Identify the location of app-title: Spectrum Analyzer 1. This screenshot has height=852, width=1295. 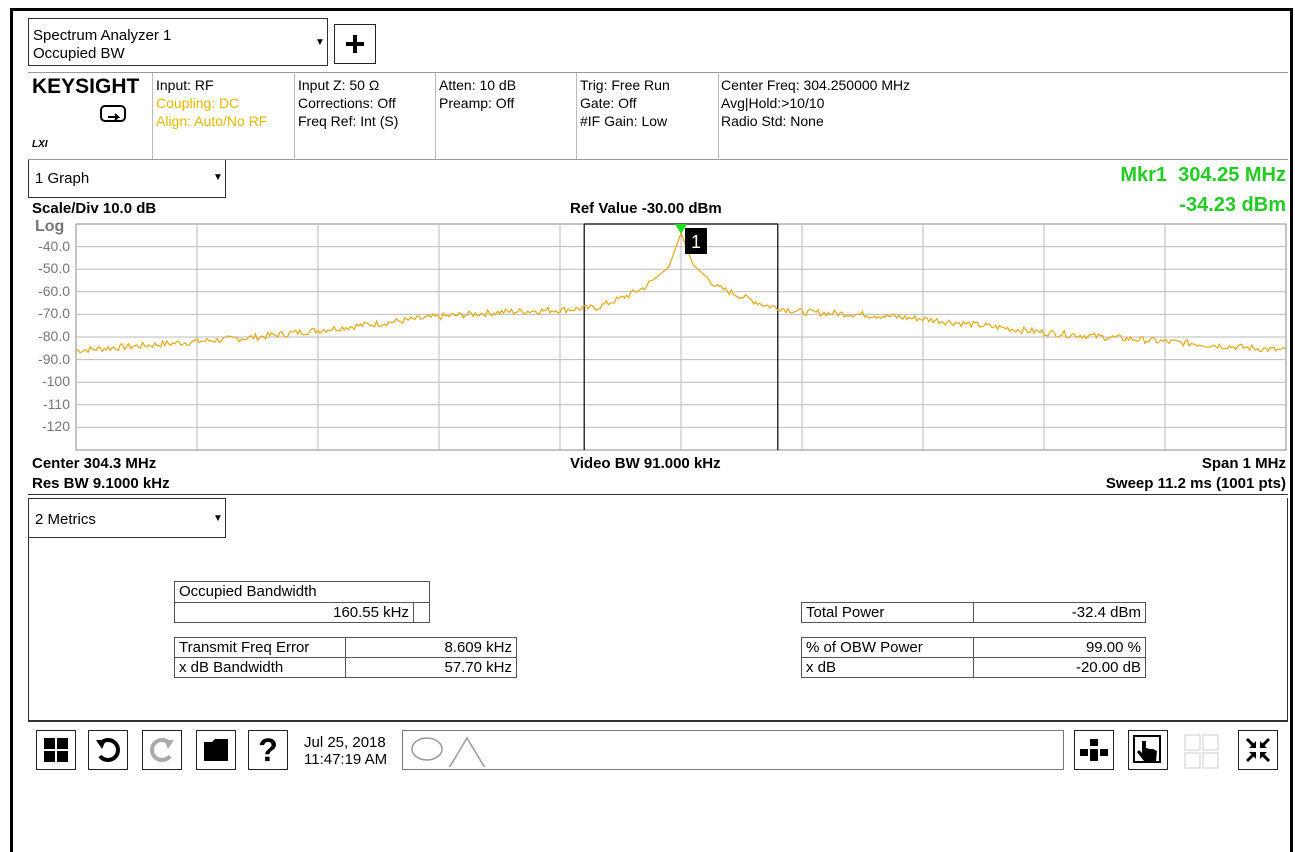
(102, 35).